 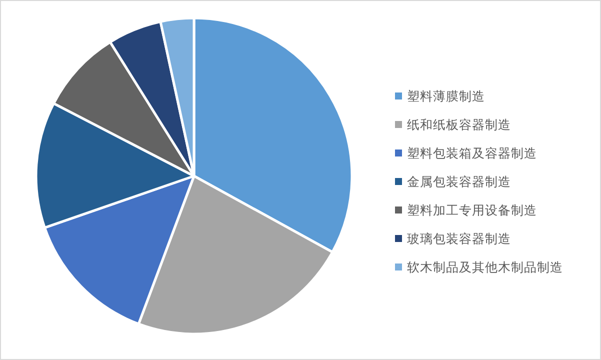 What do you see at coordinates (472, 153) in the screenshot?
I see `legend-label: 塑料包装箱及容器制造` at bounding box center [472, 153].